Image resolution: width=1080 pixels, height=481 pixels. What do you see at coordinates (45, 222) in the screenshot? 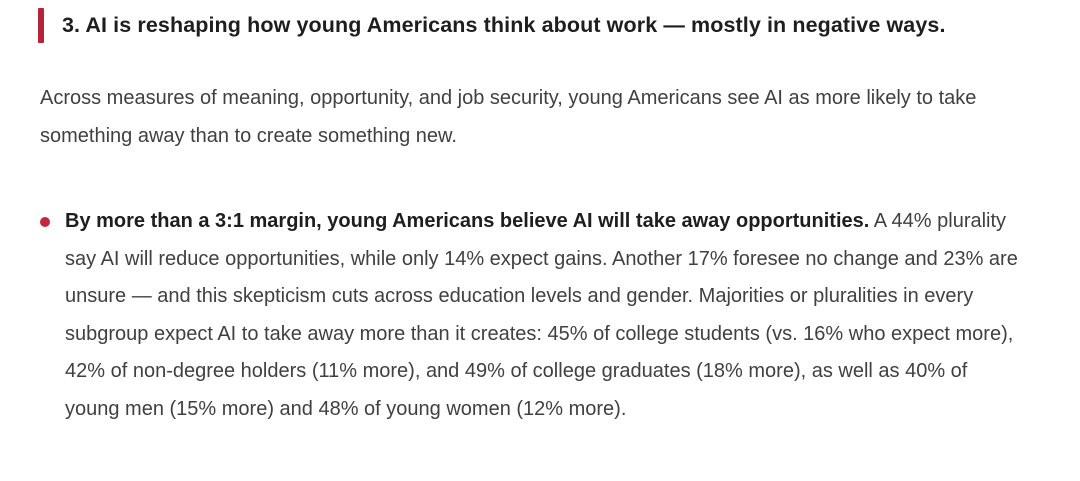
I see `bullet-icon` at bounding box center [45, 222].